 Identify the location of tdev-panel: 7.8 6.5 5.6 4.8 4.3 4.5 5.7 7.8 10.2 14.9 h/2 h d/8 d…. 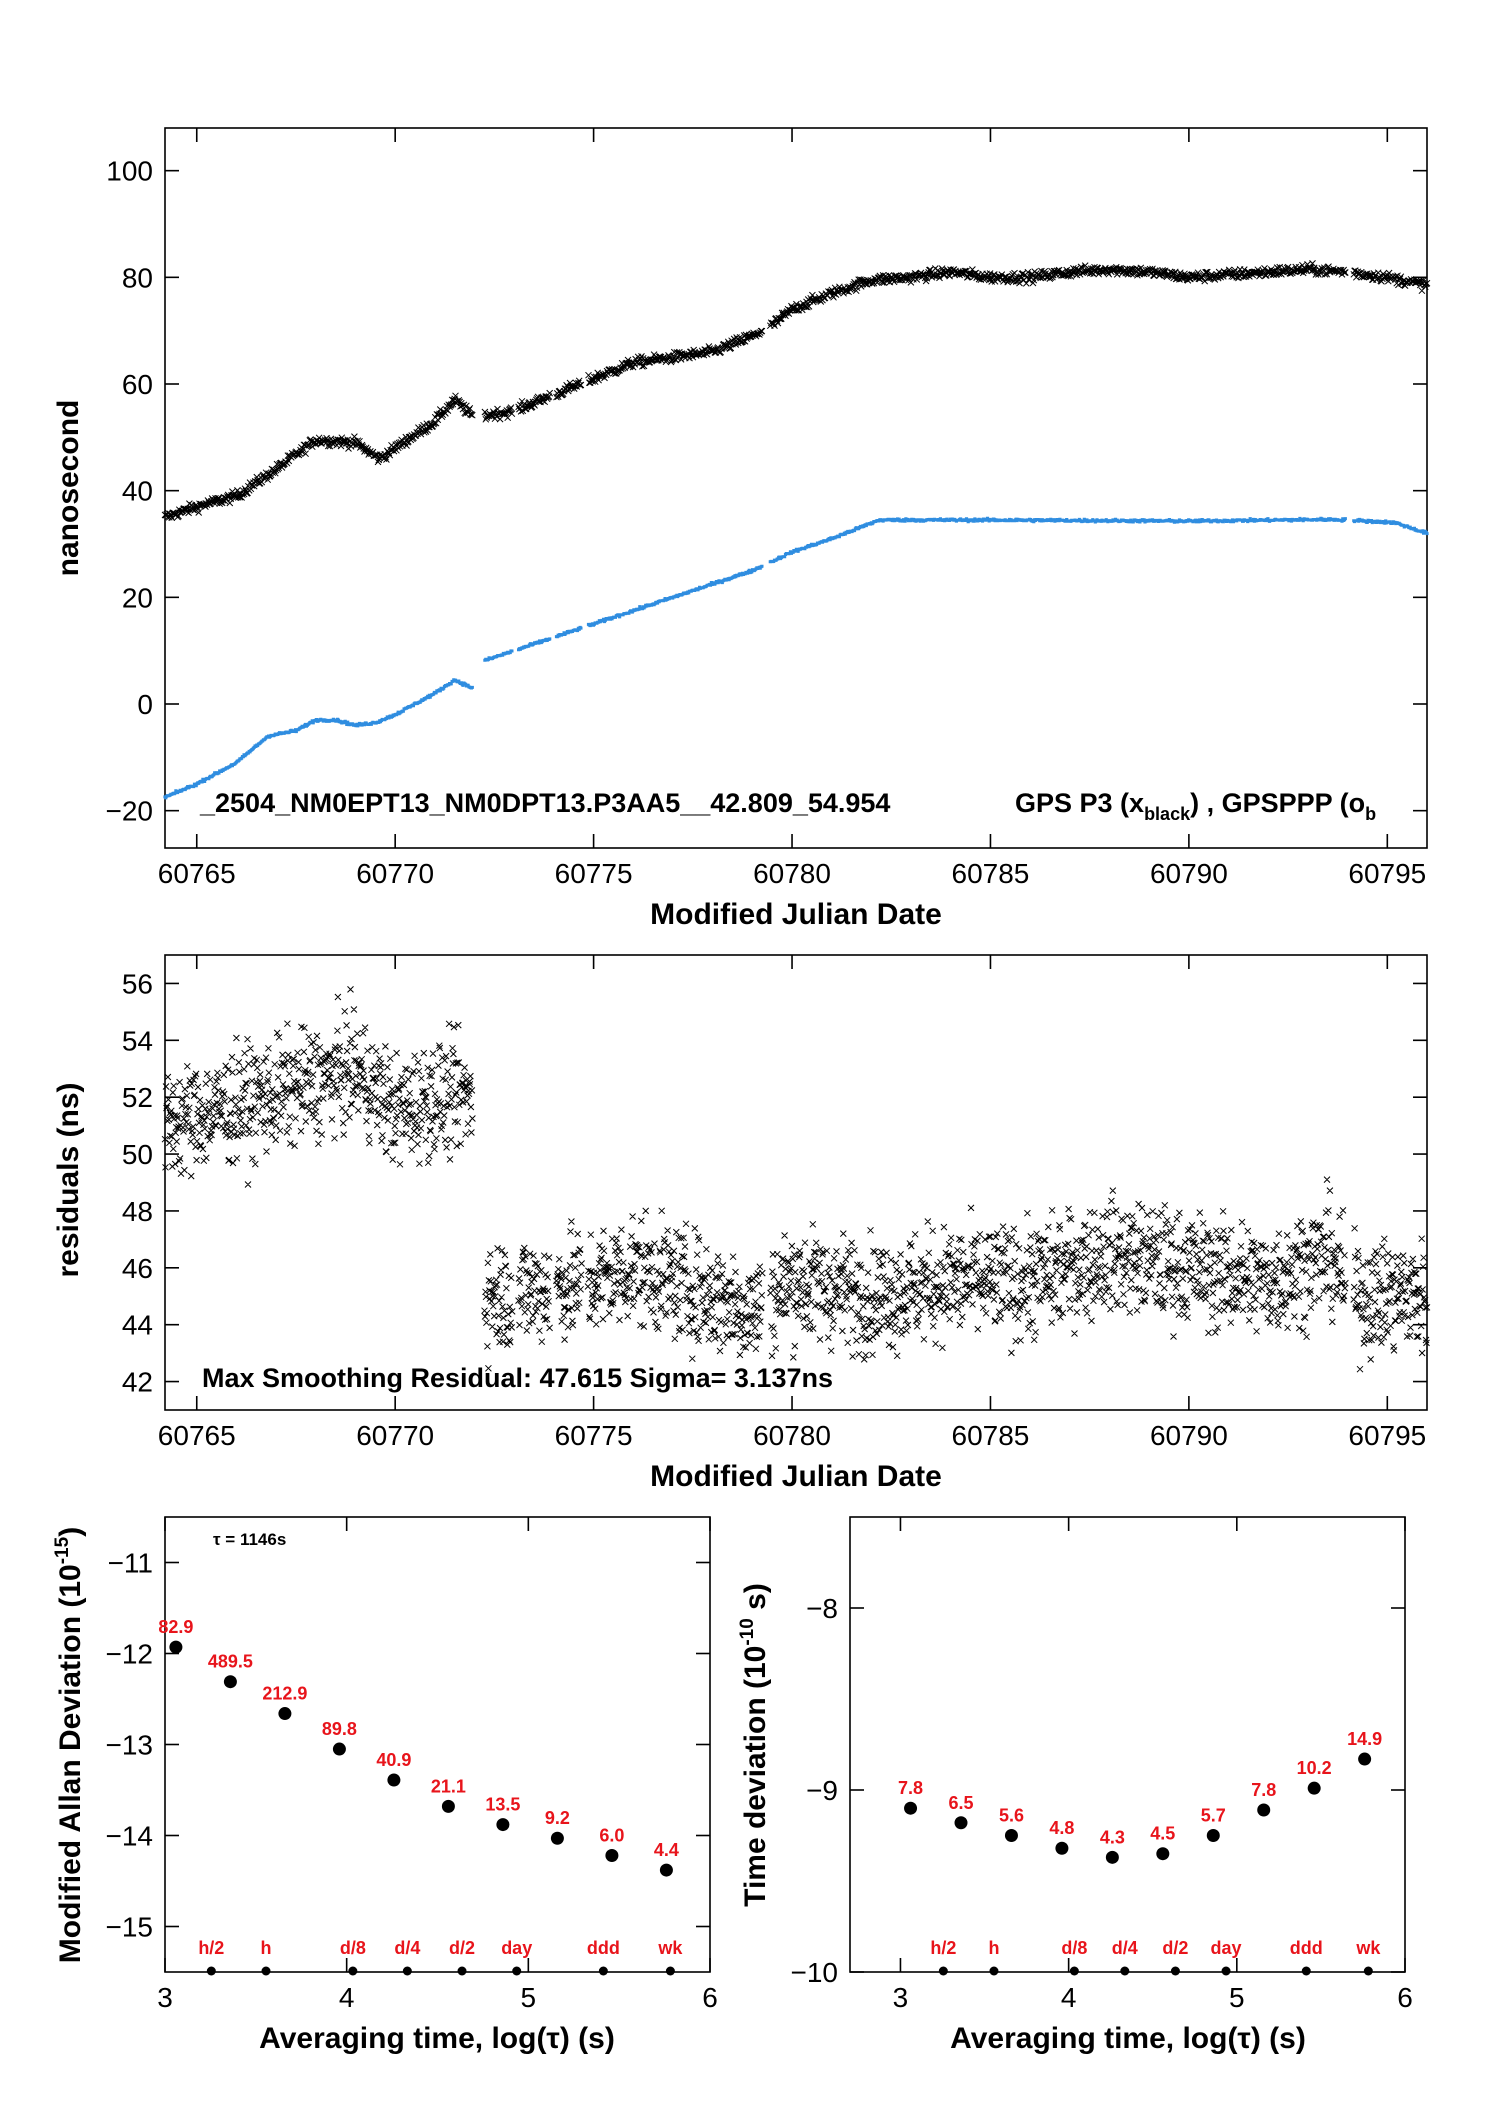
(1075, 1785).